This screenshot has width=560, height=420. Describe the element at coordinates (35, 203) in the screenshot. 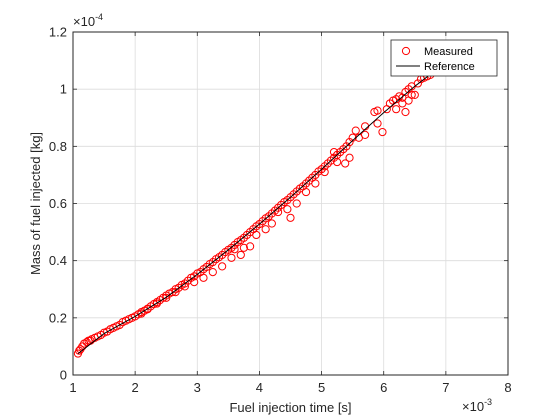

I see `y-axis-label: Mass of fuel injected [kg]` at that location.